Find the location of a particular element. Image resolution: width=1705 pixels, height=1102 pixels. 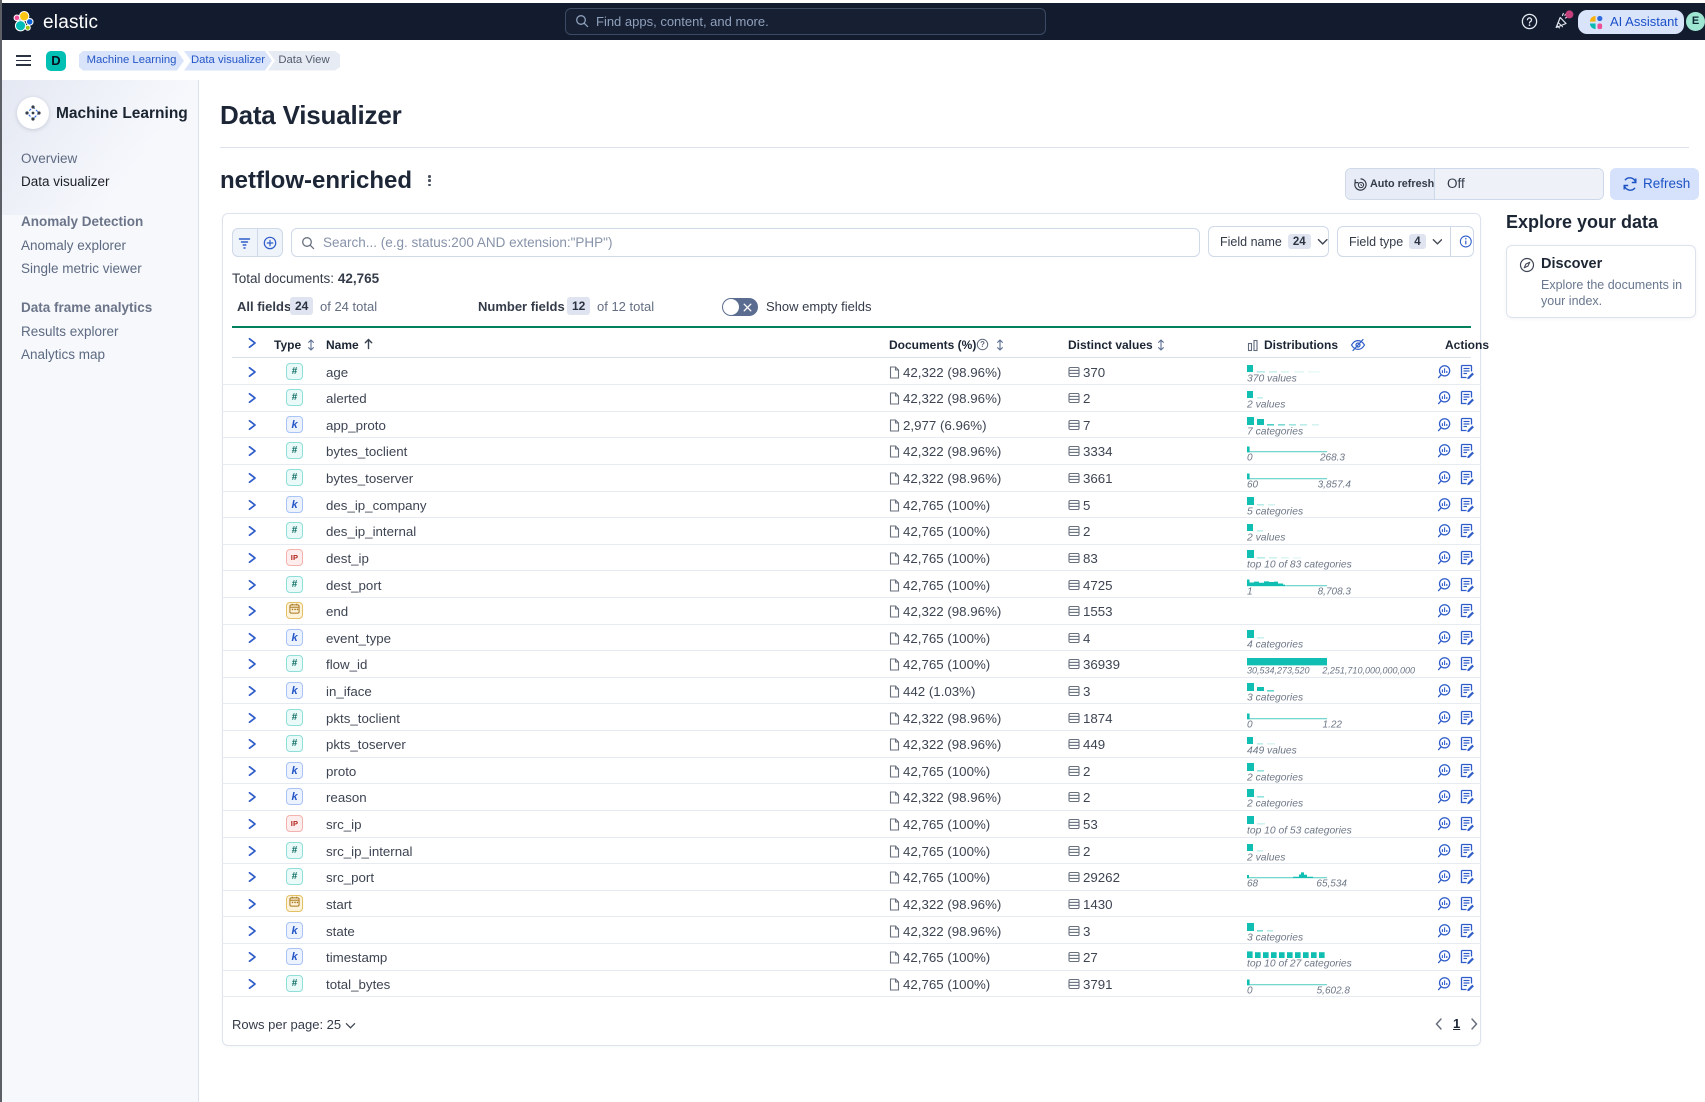

svg-text: 449 values is located at coordinates (1272, 751).